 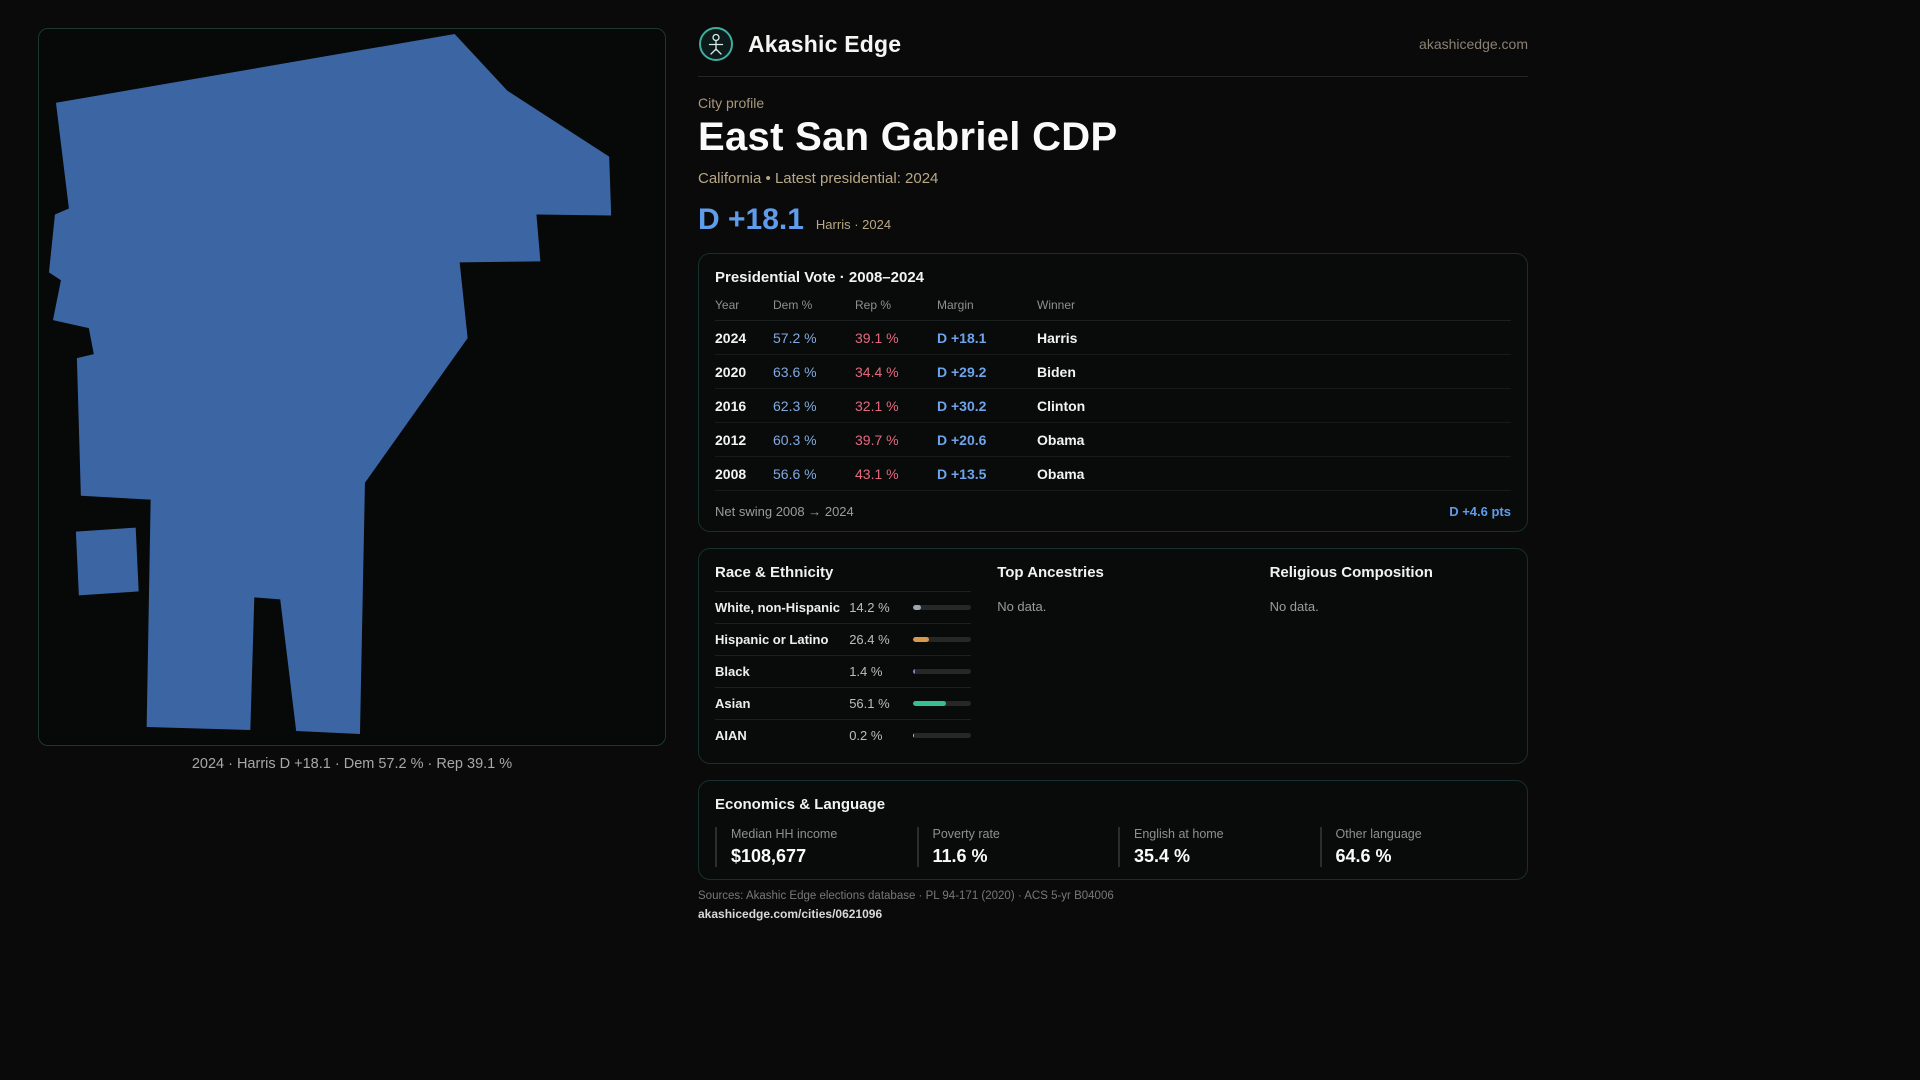 I want to click on race-value: 56.1 %, so click(x=869, y=703).